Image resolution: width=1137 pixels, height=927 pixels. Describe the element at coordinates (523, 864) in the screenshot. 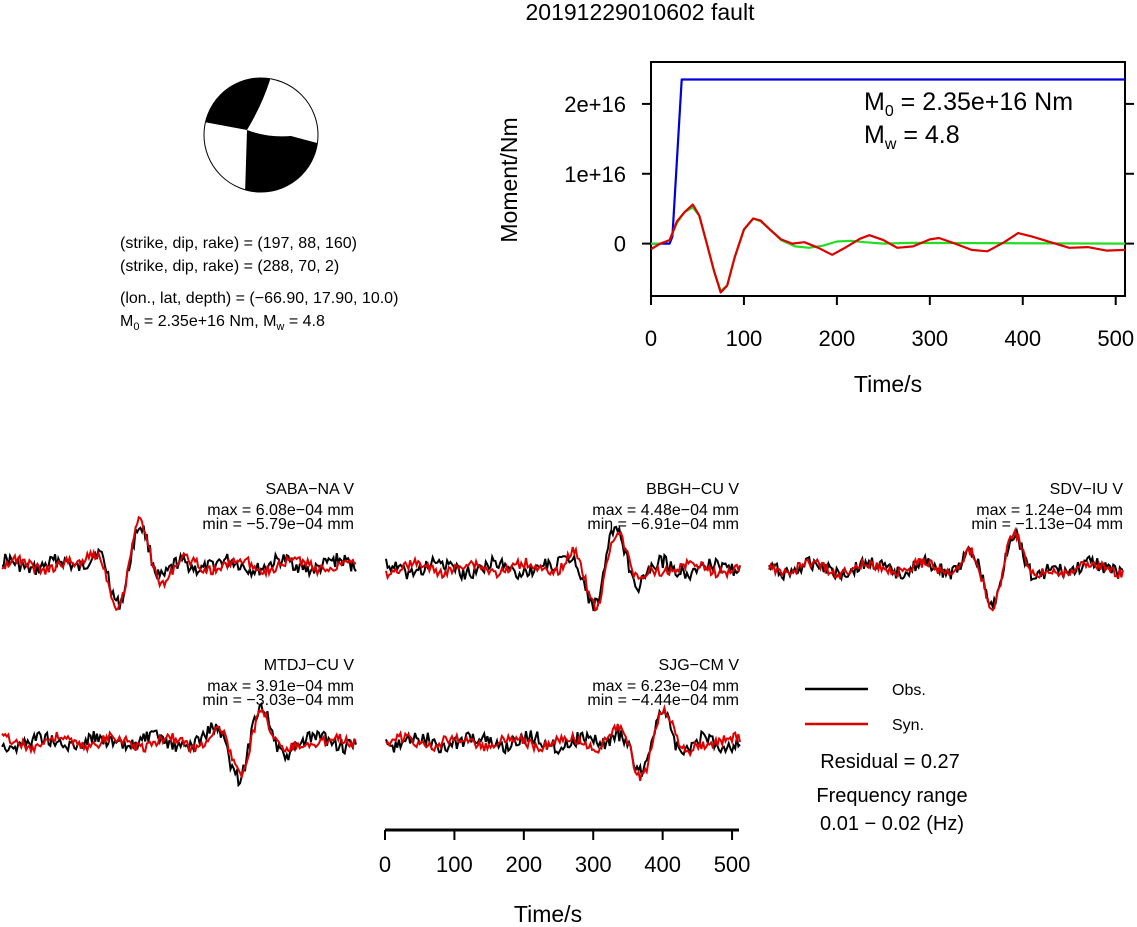

I see `waveform-x-tick-label: 200` at that location.